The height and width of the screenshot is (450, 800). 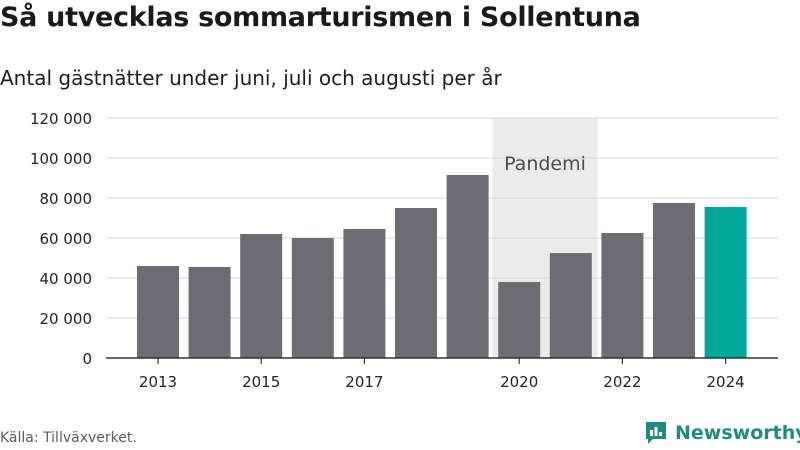 I want to click on bar-2017, so click(x=364, y=293).